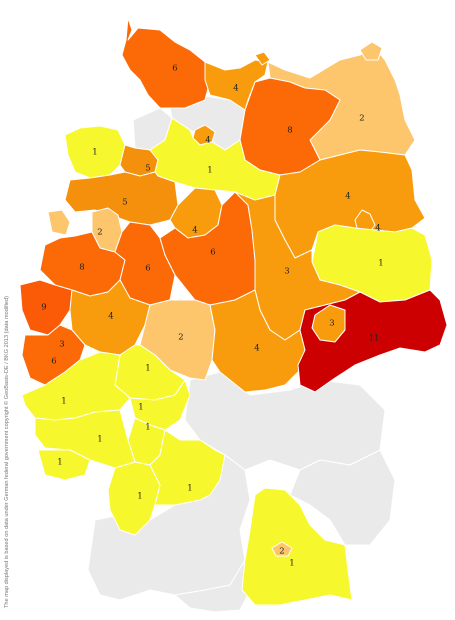  Describe the element at coordinates (99, 233) in the screenshot. I see `label-osnabrueck: 2` at that location.